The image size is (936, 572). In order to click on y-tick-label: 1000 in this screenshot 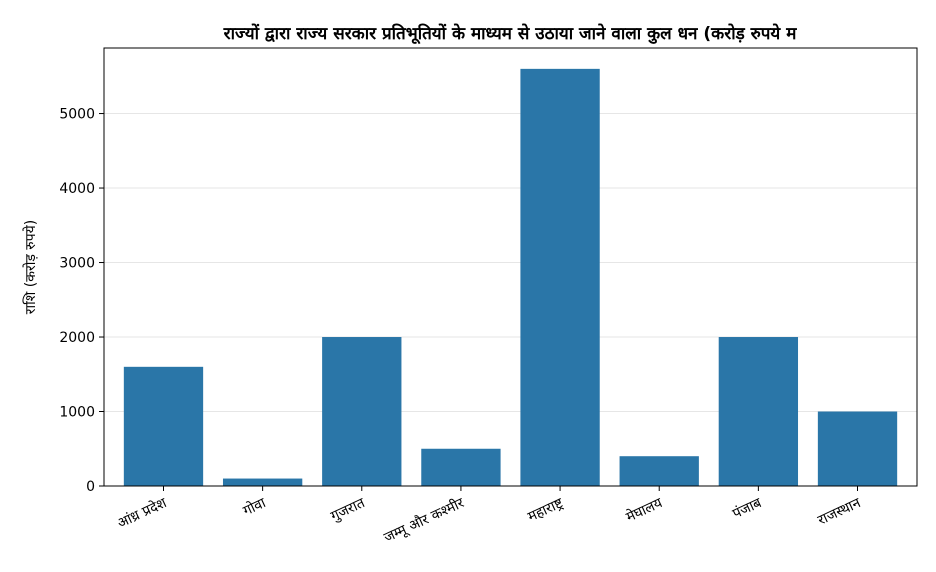, I will do `click(77, 413)`.